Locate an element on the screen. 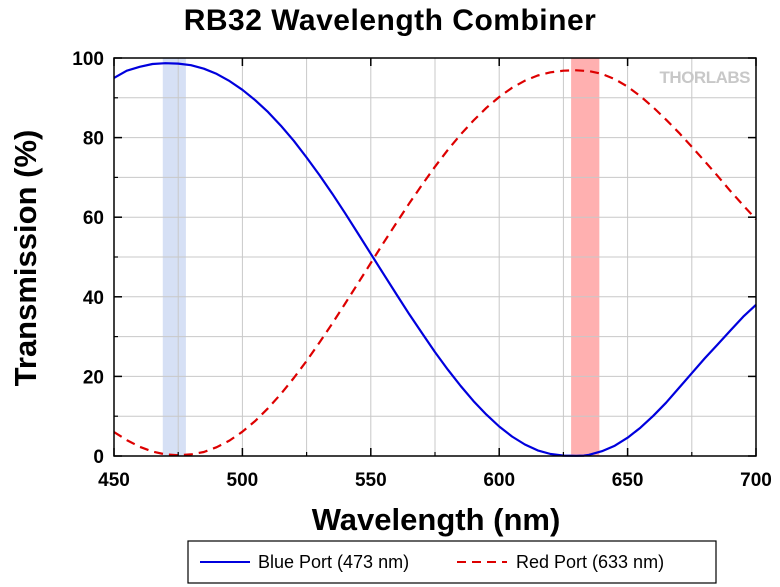 Image resolution: width=780 pixels, height=587 pixels. x-tick-label: 550 is located at coordinates (371, 480).